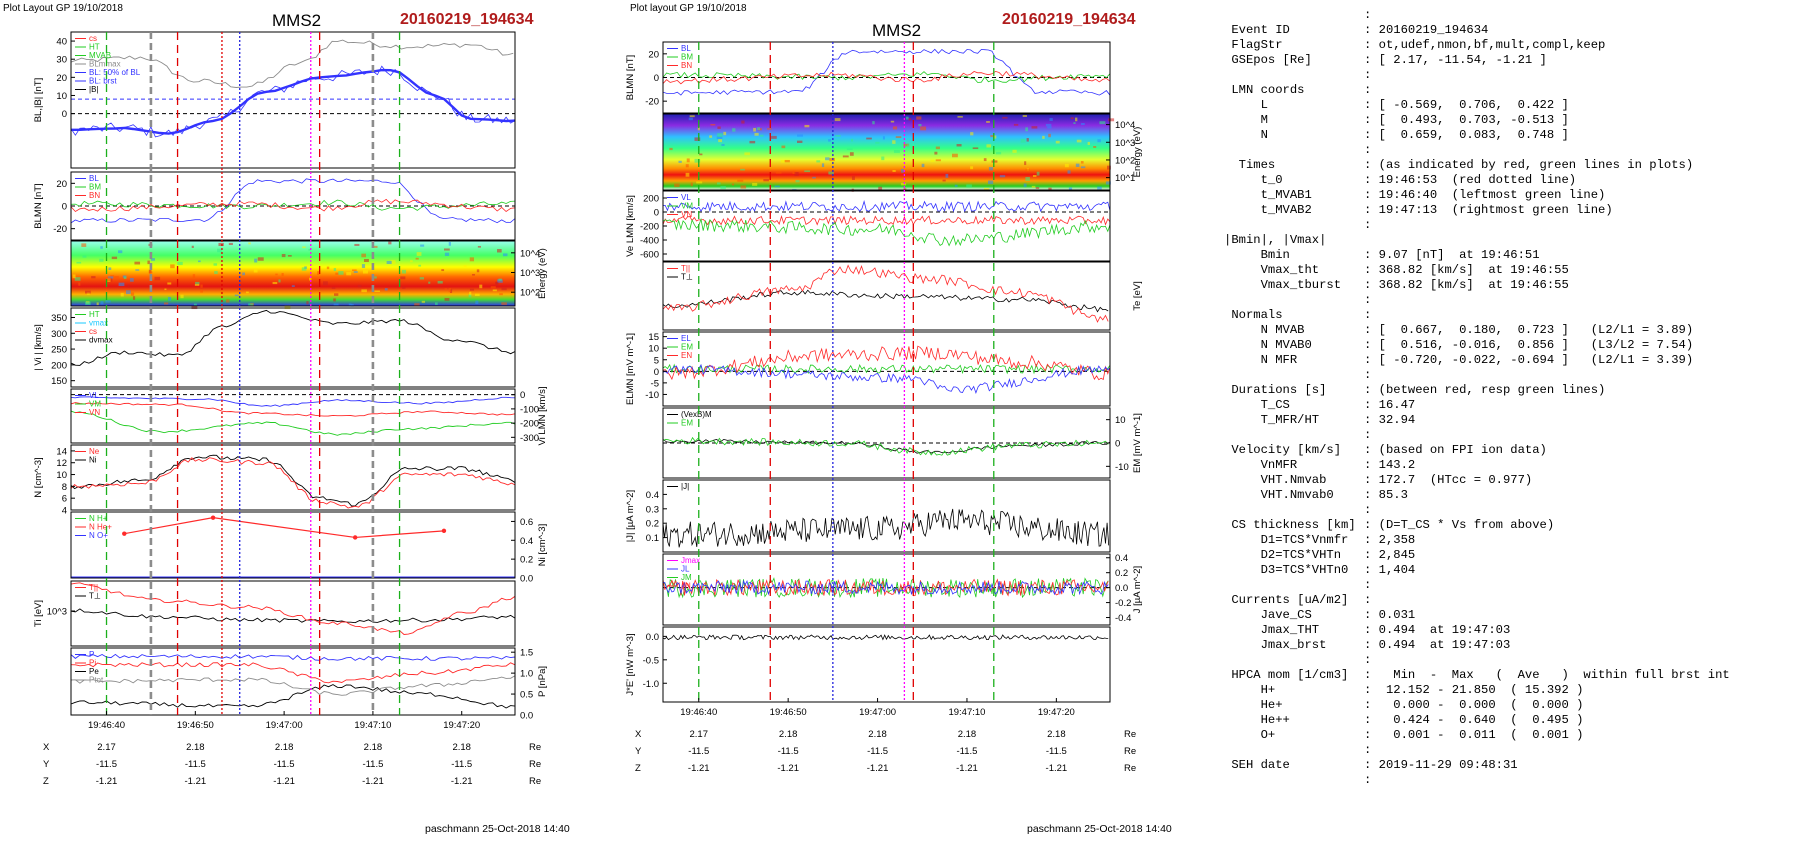  What do you see at coordinates (886, 72) in the screenshot?
I see `line-bl` at bounding box center [886, 72].